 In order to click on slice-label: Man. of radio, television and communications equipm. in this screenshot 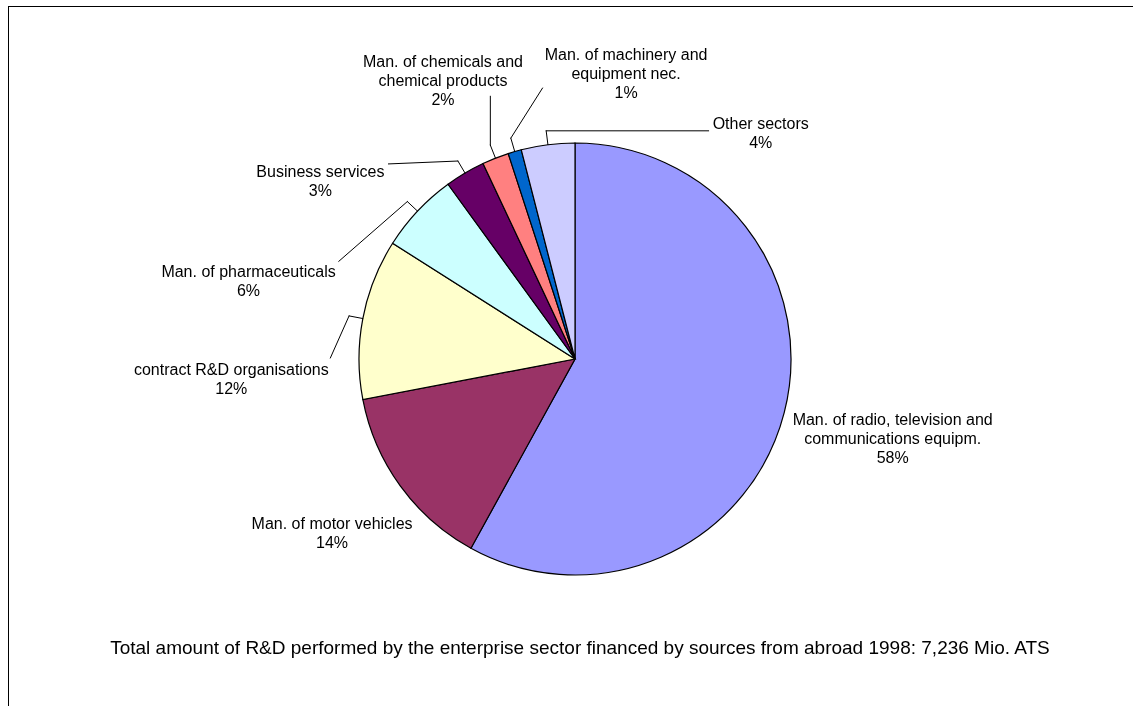, I will do `click(892, 429)`.